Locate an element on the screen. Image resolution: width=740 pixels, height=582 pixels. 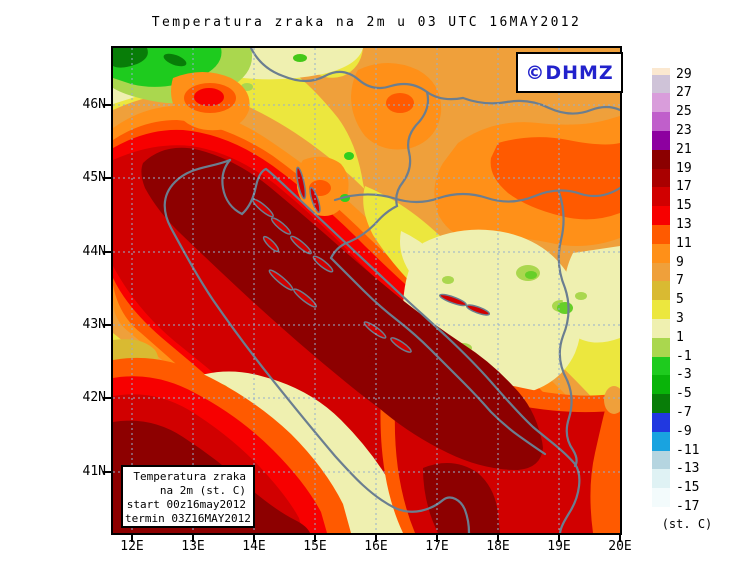
colorbar-tick-label: -15 is located at coordinates (688, 488).